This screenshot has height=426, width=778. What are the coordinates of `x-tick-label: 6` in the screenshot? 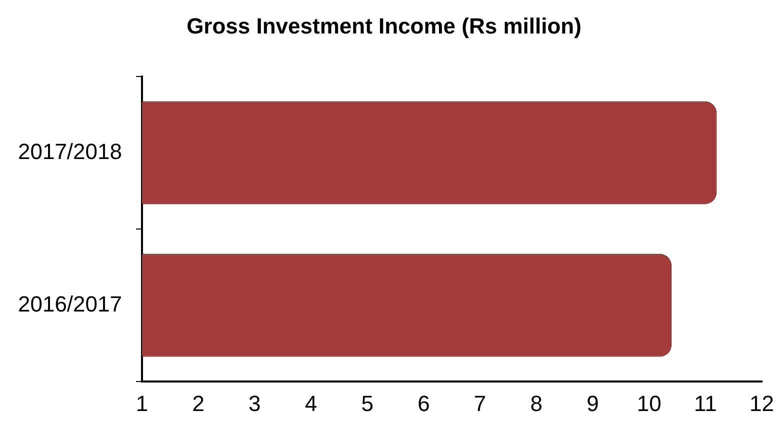 It's located at (424, 403).